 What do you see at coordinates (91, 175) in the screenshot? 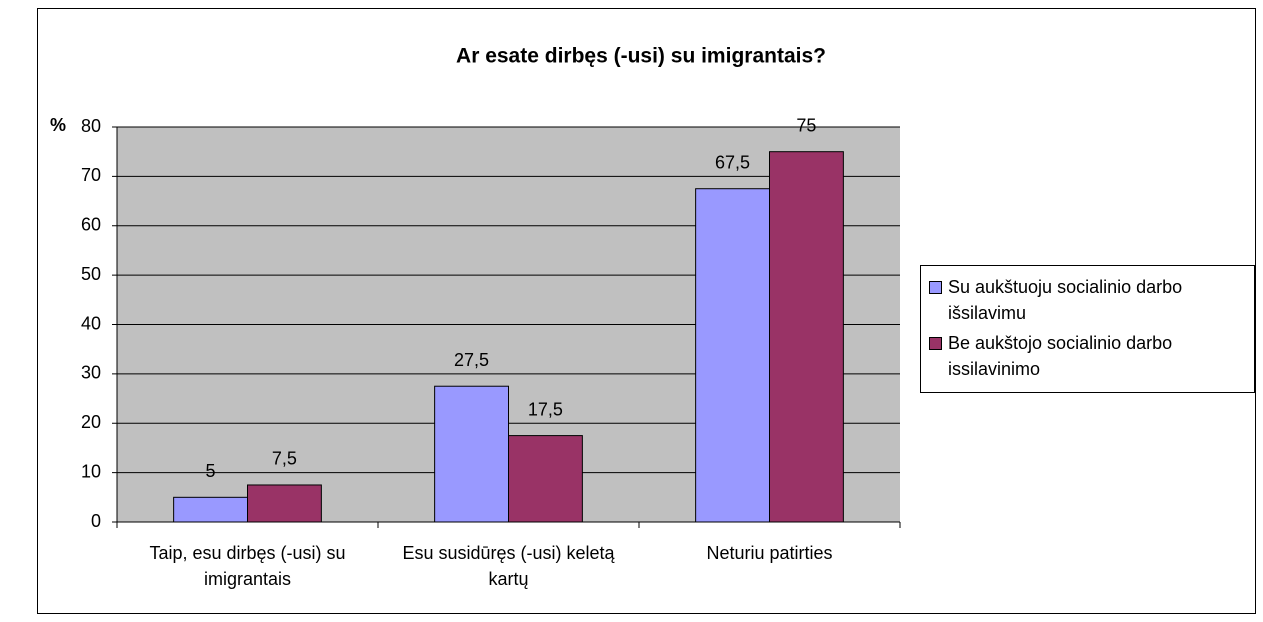
I see `y-tick-label: 70` at bounding box center [91, 175].